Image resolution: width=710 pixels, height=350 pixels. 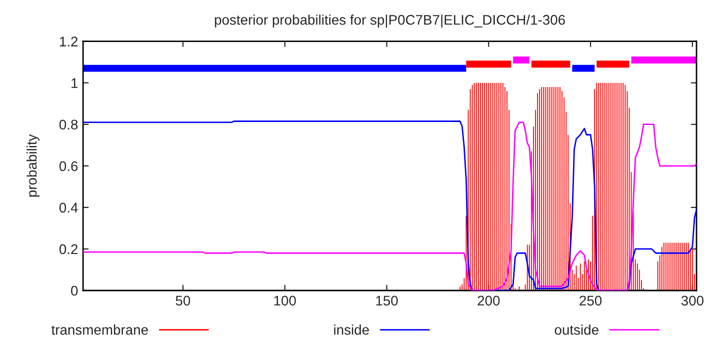 What do you see at coordinates (75, 83) in the screenshot?
I see `y-tick-label: 1` at bounding box center [75, 83].